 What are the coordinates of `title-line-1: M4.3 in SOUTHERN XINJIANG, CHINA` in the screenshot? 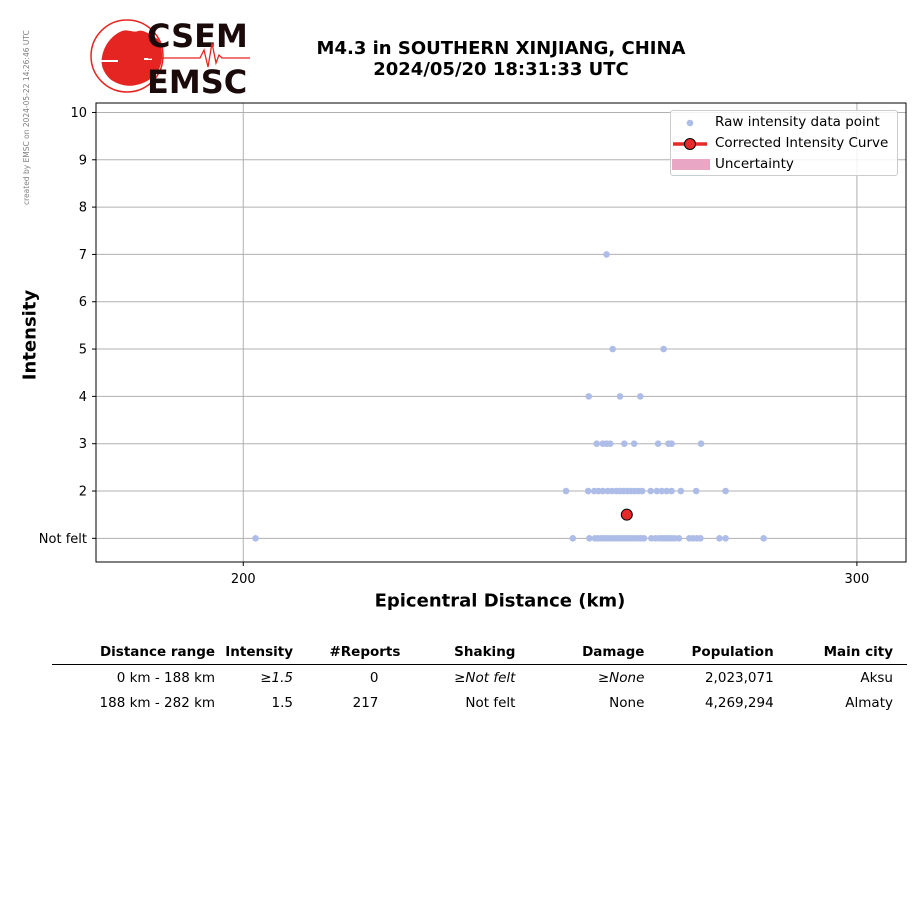 It's located at (501, 48).